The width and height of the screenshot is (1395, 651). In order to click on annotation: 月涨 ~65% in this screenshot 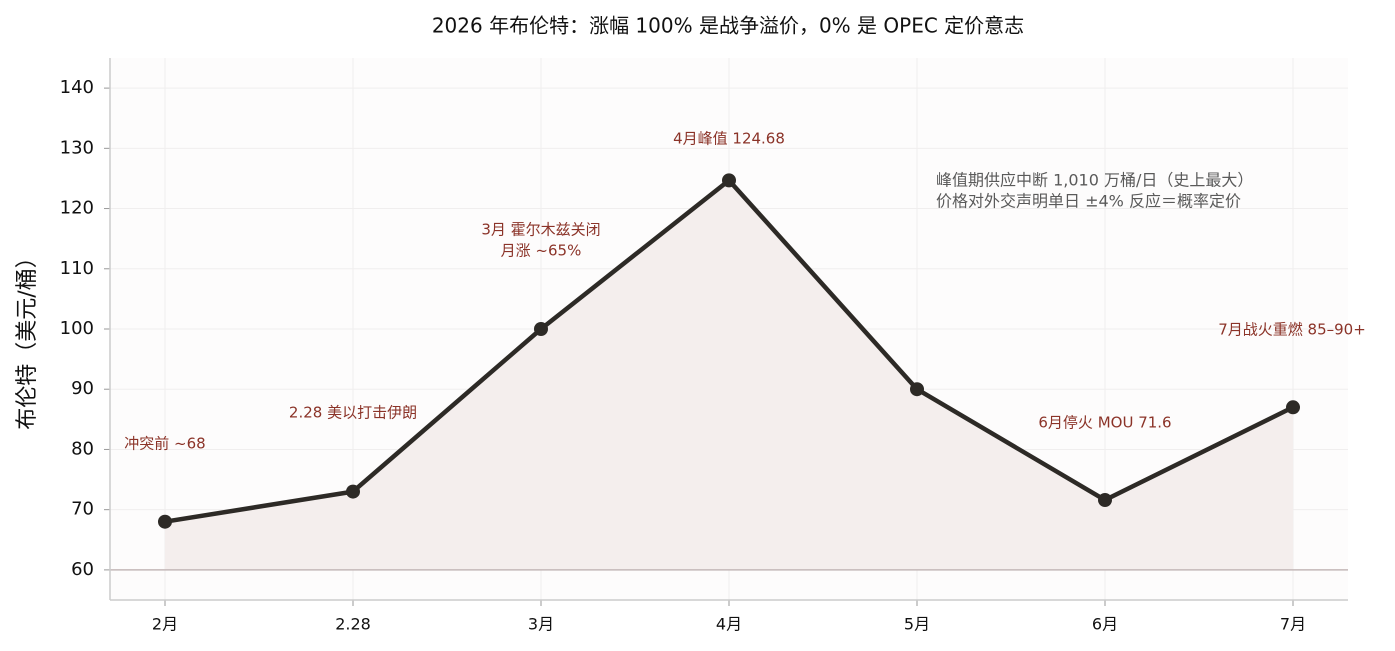, I will do `click(541, 251)`.